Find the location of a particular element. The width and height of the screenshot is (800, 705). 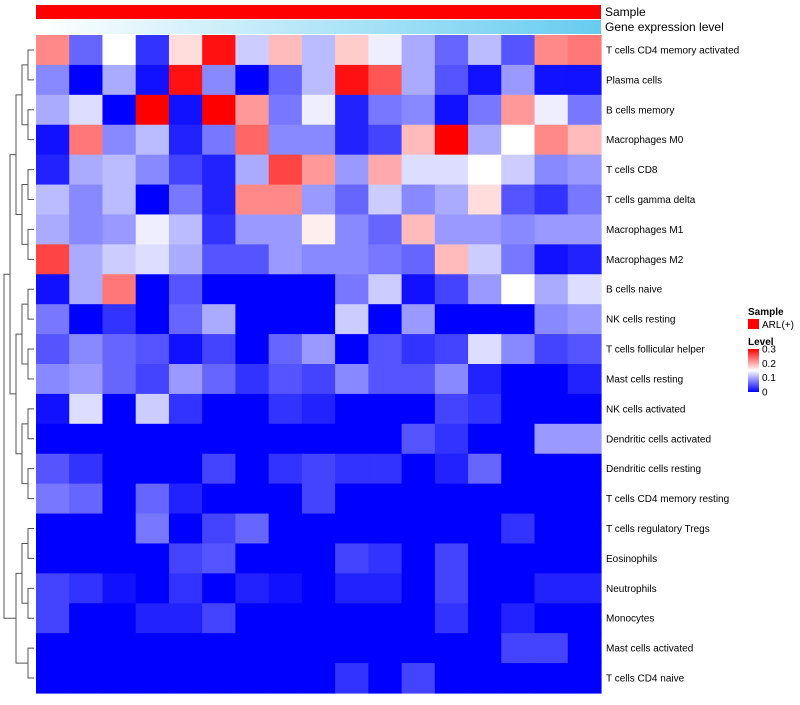

row-label: Macrophages M0 is located at coordinates (645, 140).